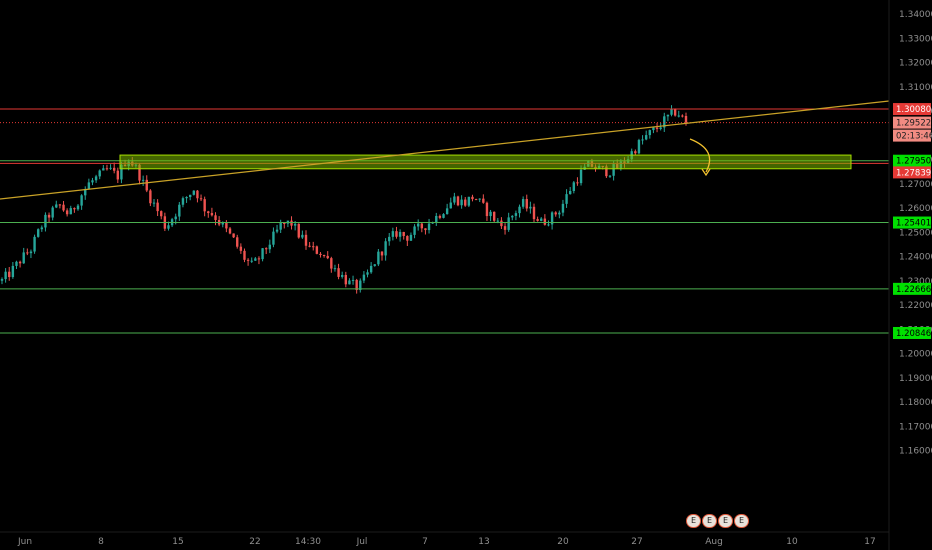 Image resolution: width=932 pixels, height=550 pixels. What do you see at coordinates (913, 110) in the screenshot?
I see `price-tag-label: 1.30080` at bounding box center [913, 110].